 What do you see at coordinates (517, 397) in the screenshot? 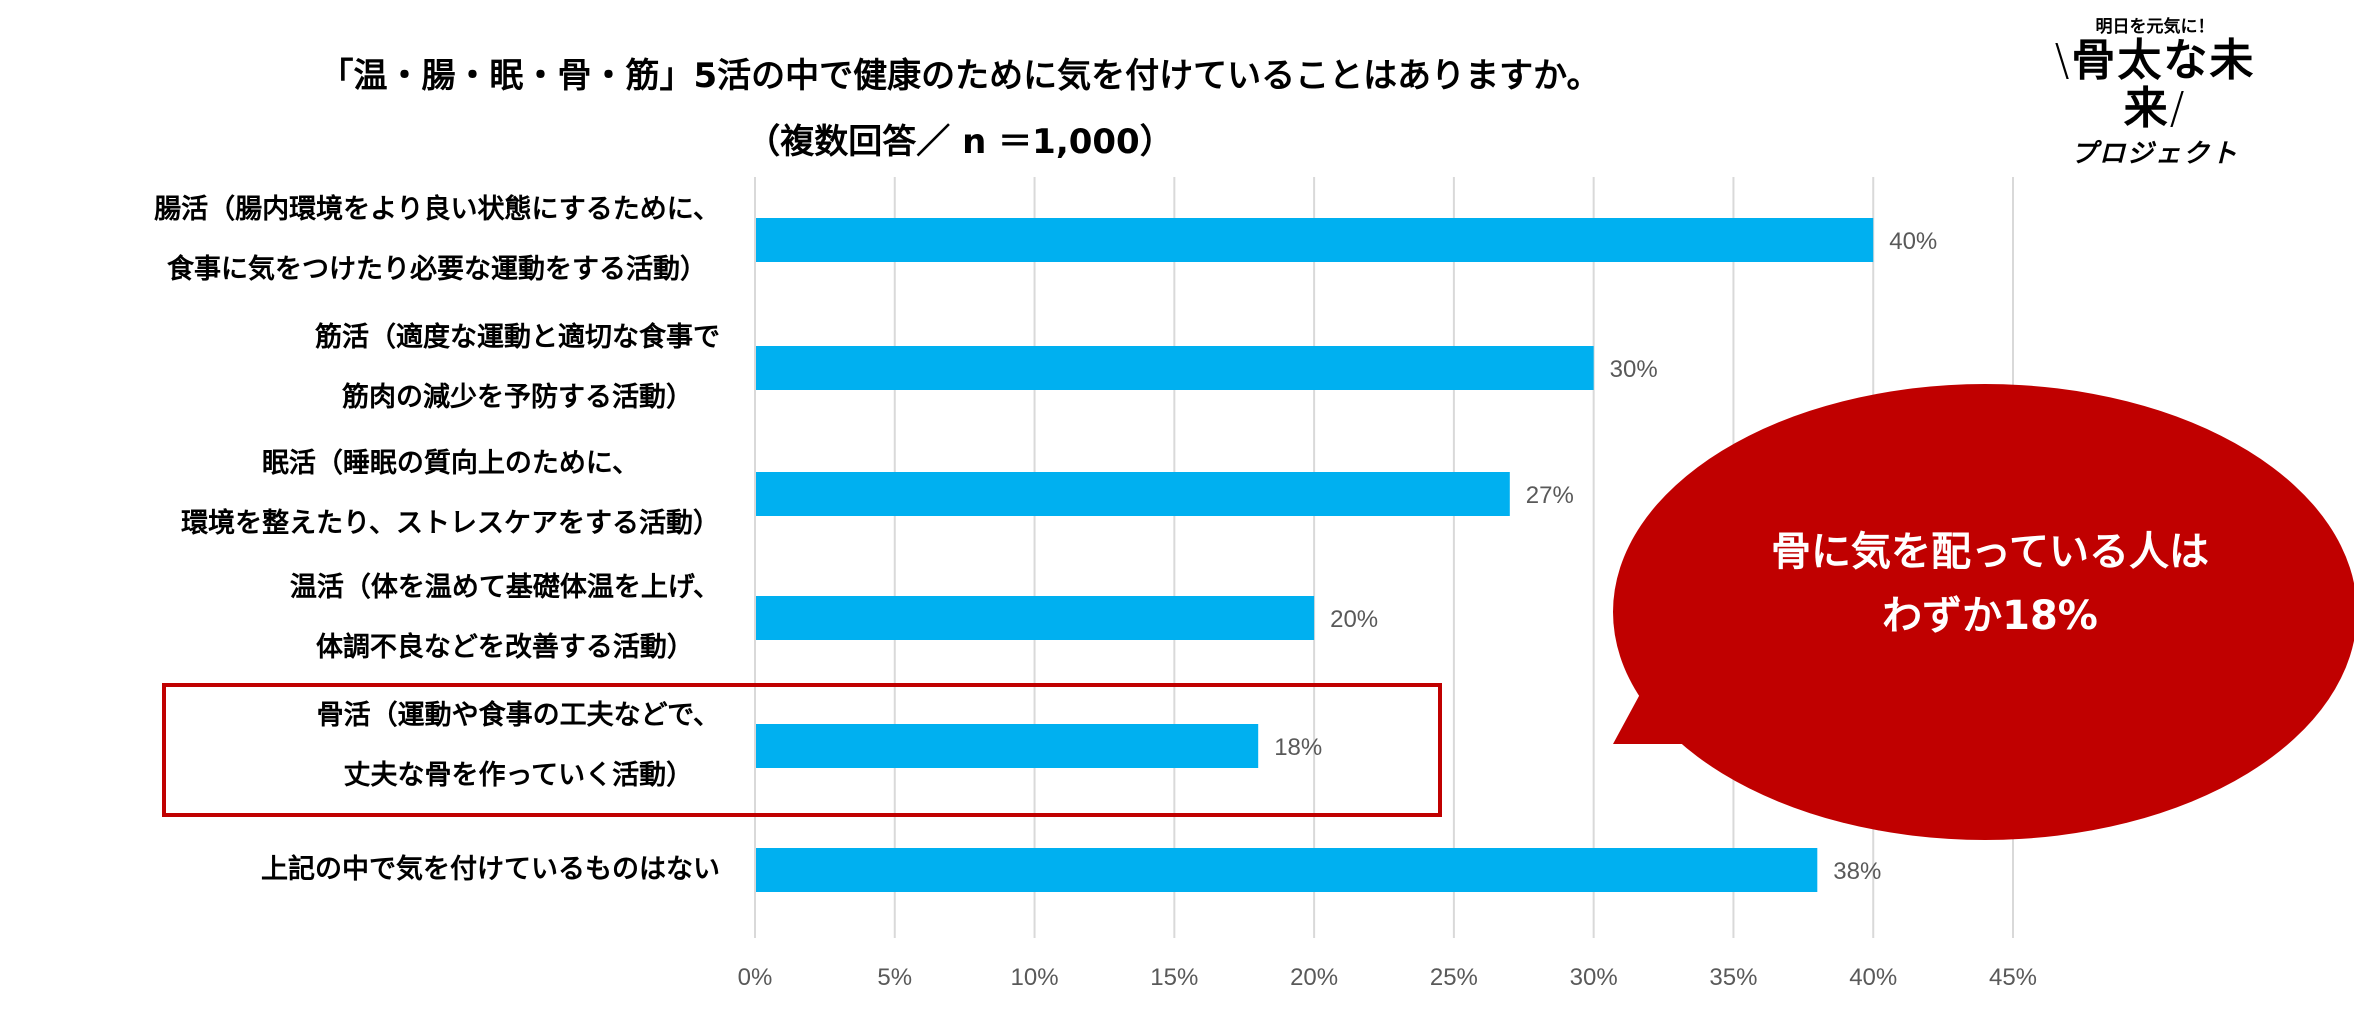
I see `category-label-line: 筋肉の減少を予防する活動）` at bounding box center [517, 397].